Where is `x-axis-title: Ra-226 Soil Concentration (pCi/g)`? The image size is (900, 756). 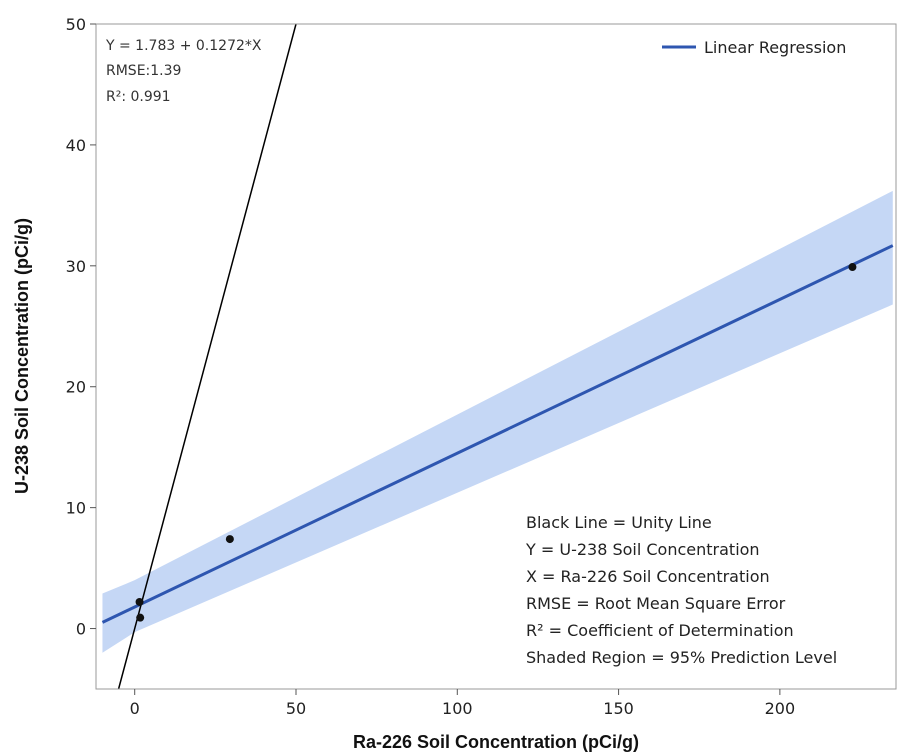 x-axis-title: Ra-226 Soil Concentration (pCi/g) is located at coordinates (496, 742).